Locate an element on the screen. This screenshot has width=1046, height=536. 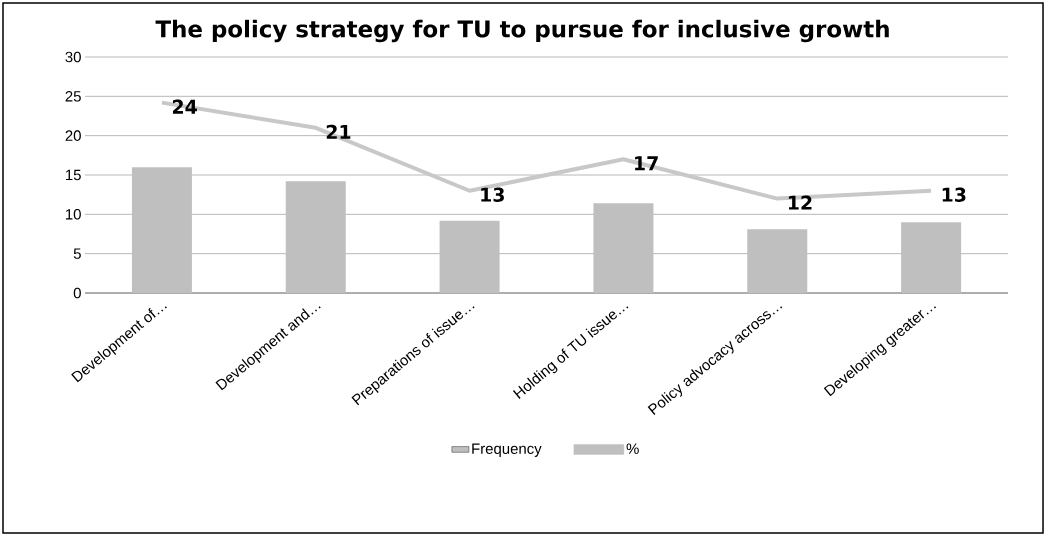
data-label: 21 is located at coordinates (338, 131).